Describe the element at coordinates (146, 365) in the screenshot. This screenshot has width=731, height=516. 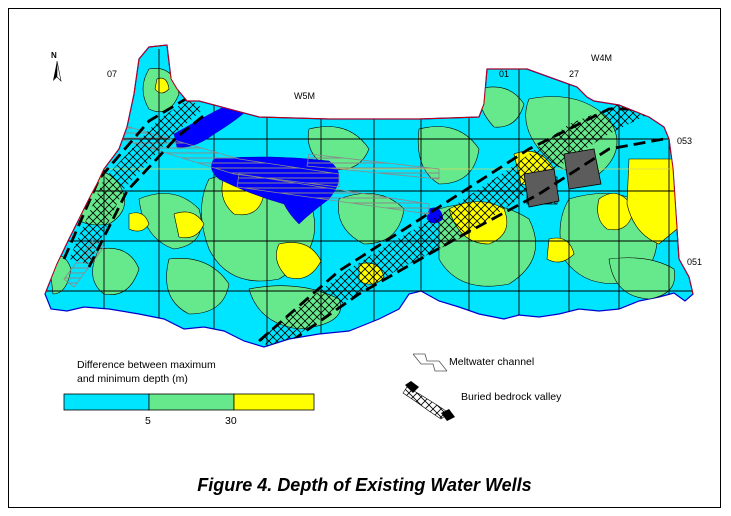
I see `legend-title-line1: Difference between maximum` at that location.